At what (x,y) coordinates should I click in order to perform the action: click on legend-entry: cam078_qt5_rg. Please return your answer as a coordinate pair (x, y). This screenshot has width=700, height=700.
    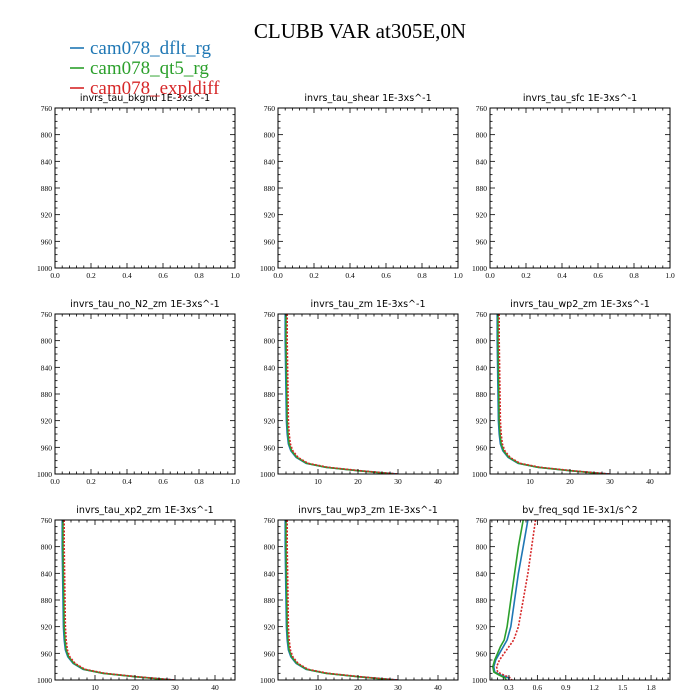
    Looking at the image, I should click on (139, 68).